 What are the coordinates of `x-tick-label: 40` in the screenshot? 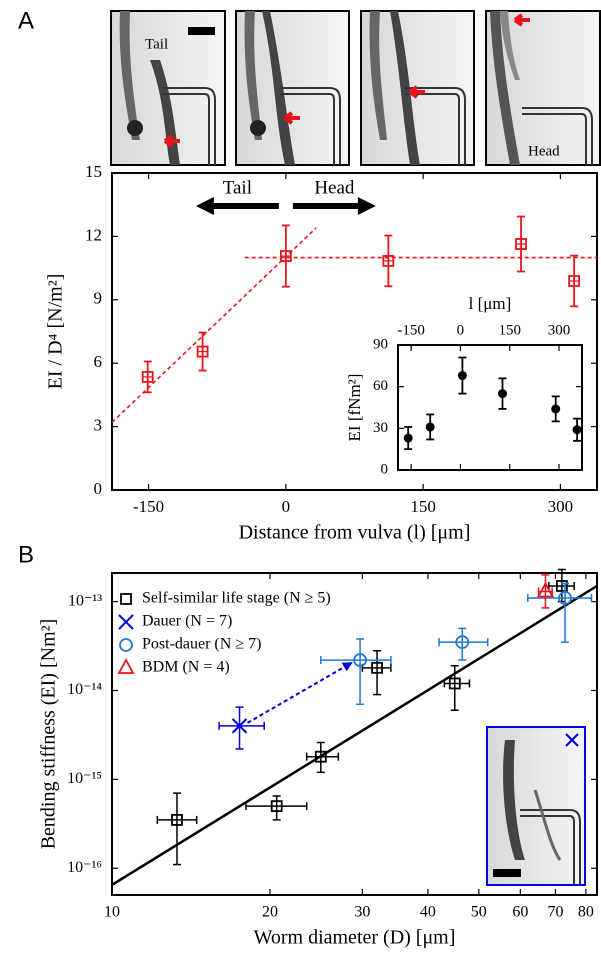 It's located at (428, 912).